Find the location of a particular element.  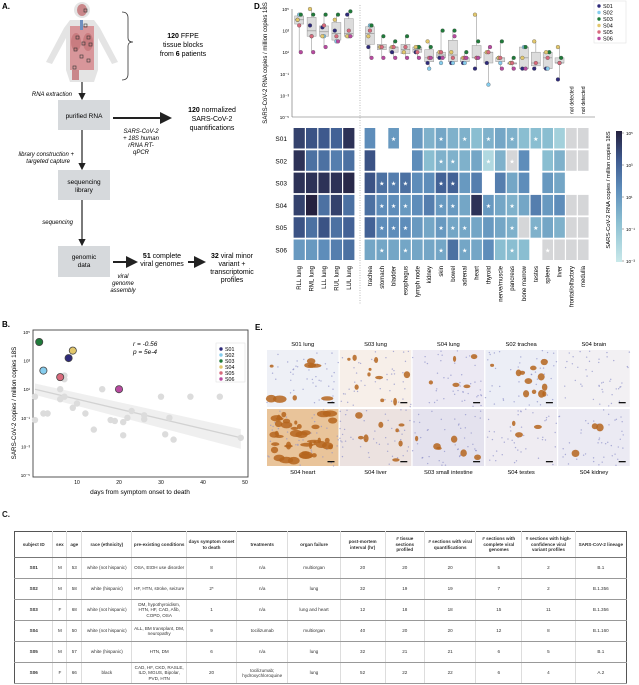

table-cell: 21 is located at coordinates (404, 652).